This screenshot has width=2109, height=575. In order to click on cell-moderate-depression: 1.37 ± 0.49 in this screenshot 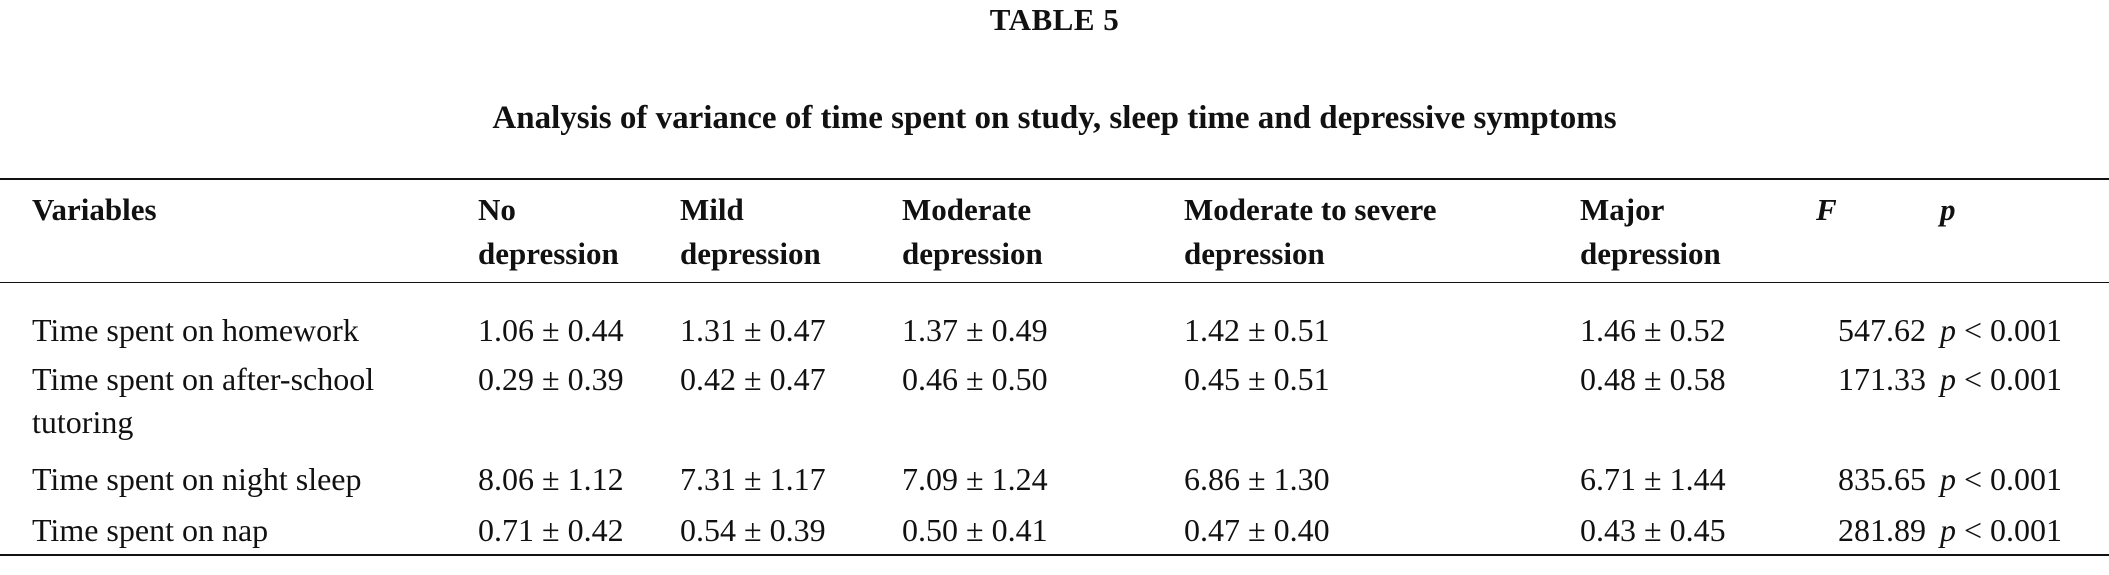, I will do `click(975, 330)`.